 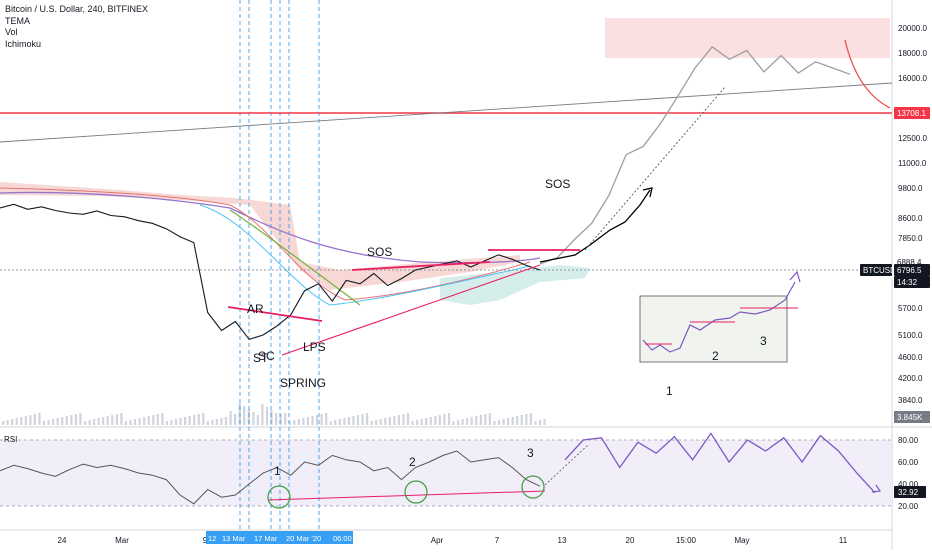 What do you see at coordinates (497, 540) in the screenshot?
I see `time-label: 7` at bounding box center [497, 540].